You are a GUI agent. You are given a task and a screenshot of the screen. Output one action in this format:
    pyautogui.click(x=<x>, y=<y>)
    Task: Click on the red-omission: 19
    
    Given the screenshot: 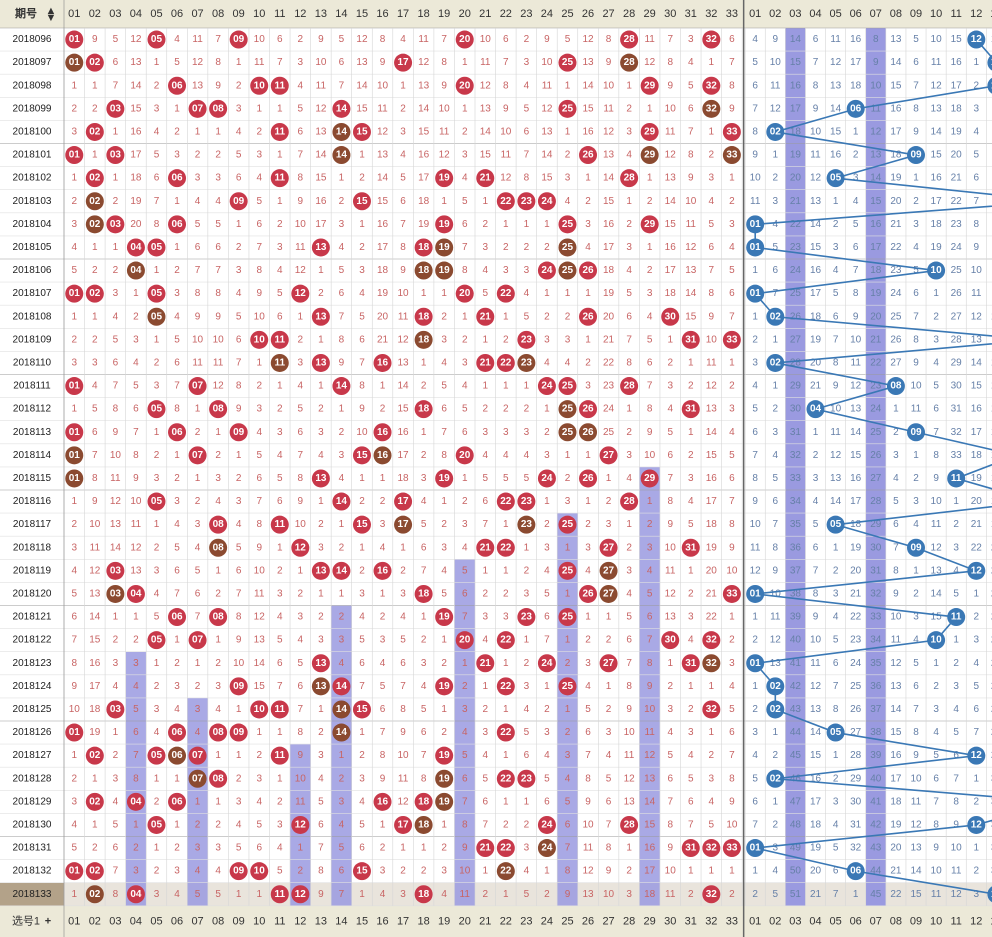 What is the action you would take?
    pyautogui.click(x=136, y=201)
    